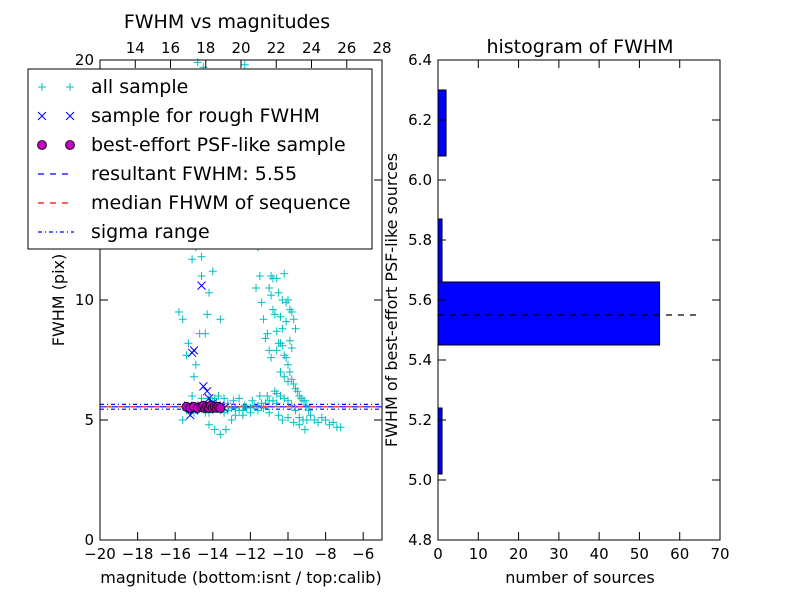  I want to click on y-tick-label: 20, so click(84, 60).